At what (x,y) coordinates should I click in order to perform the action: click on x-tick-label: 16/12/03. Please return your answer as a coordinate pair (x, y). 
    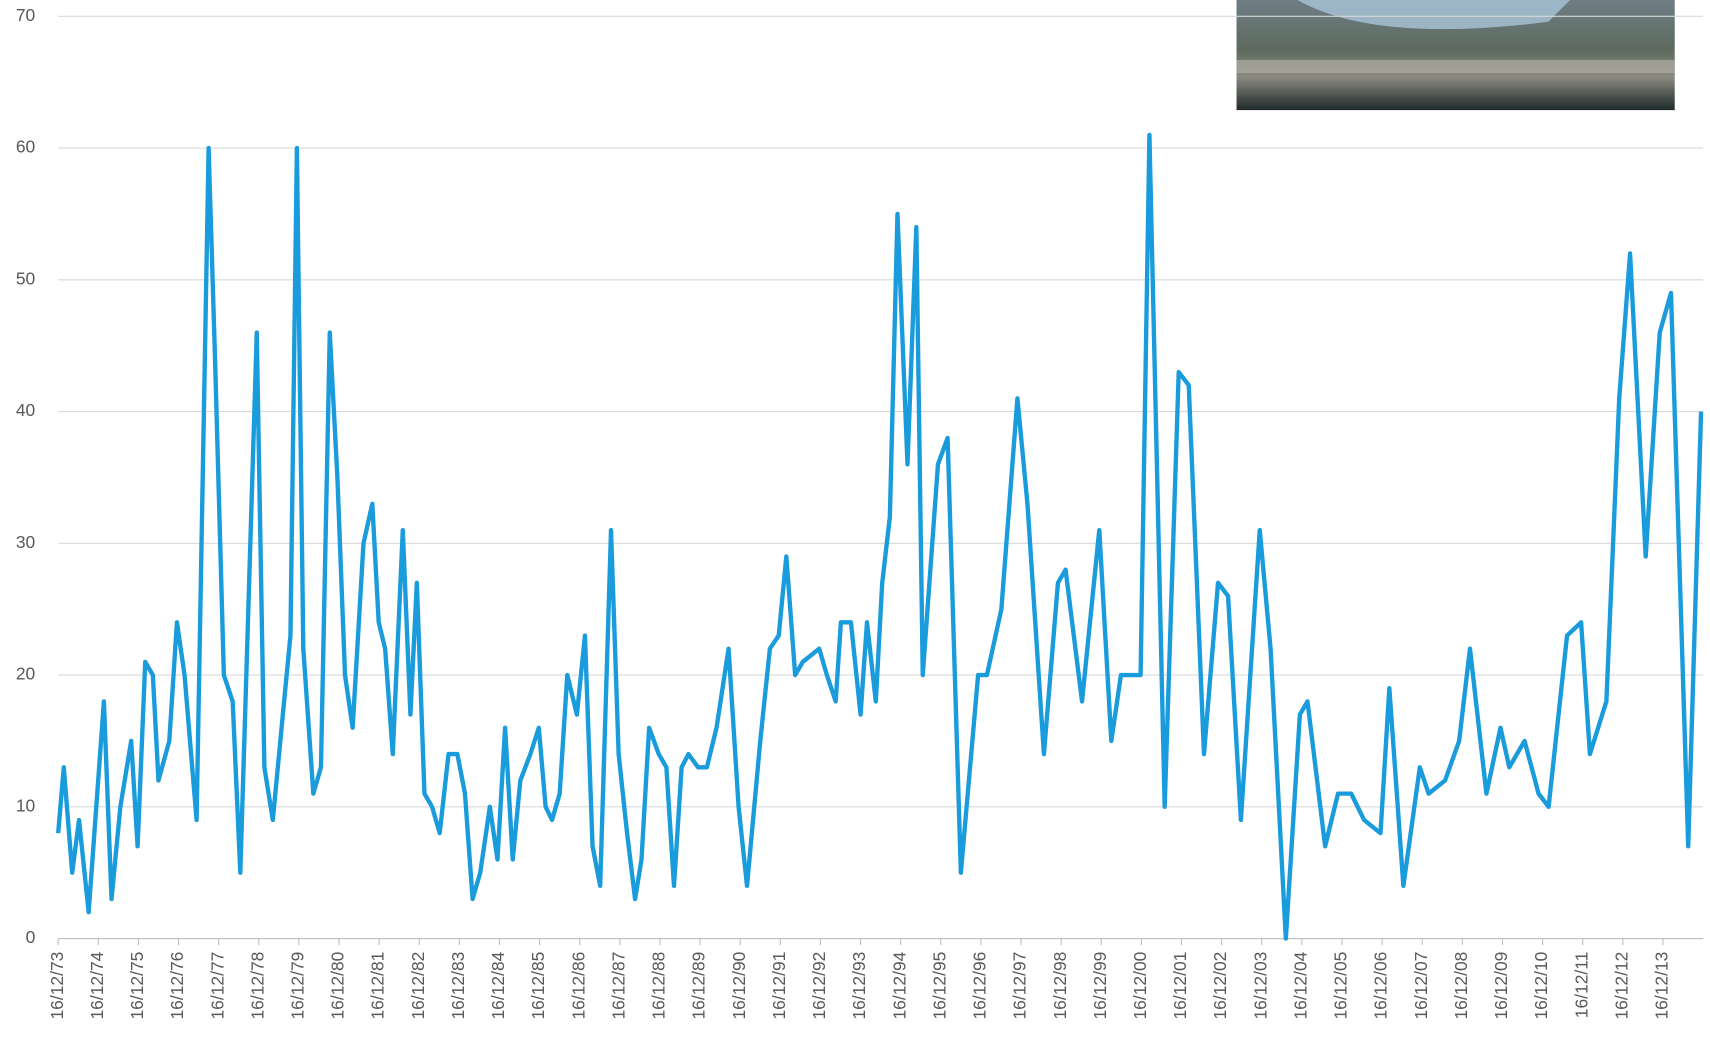
    Looking at the image, I should click on (1260, 986).